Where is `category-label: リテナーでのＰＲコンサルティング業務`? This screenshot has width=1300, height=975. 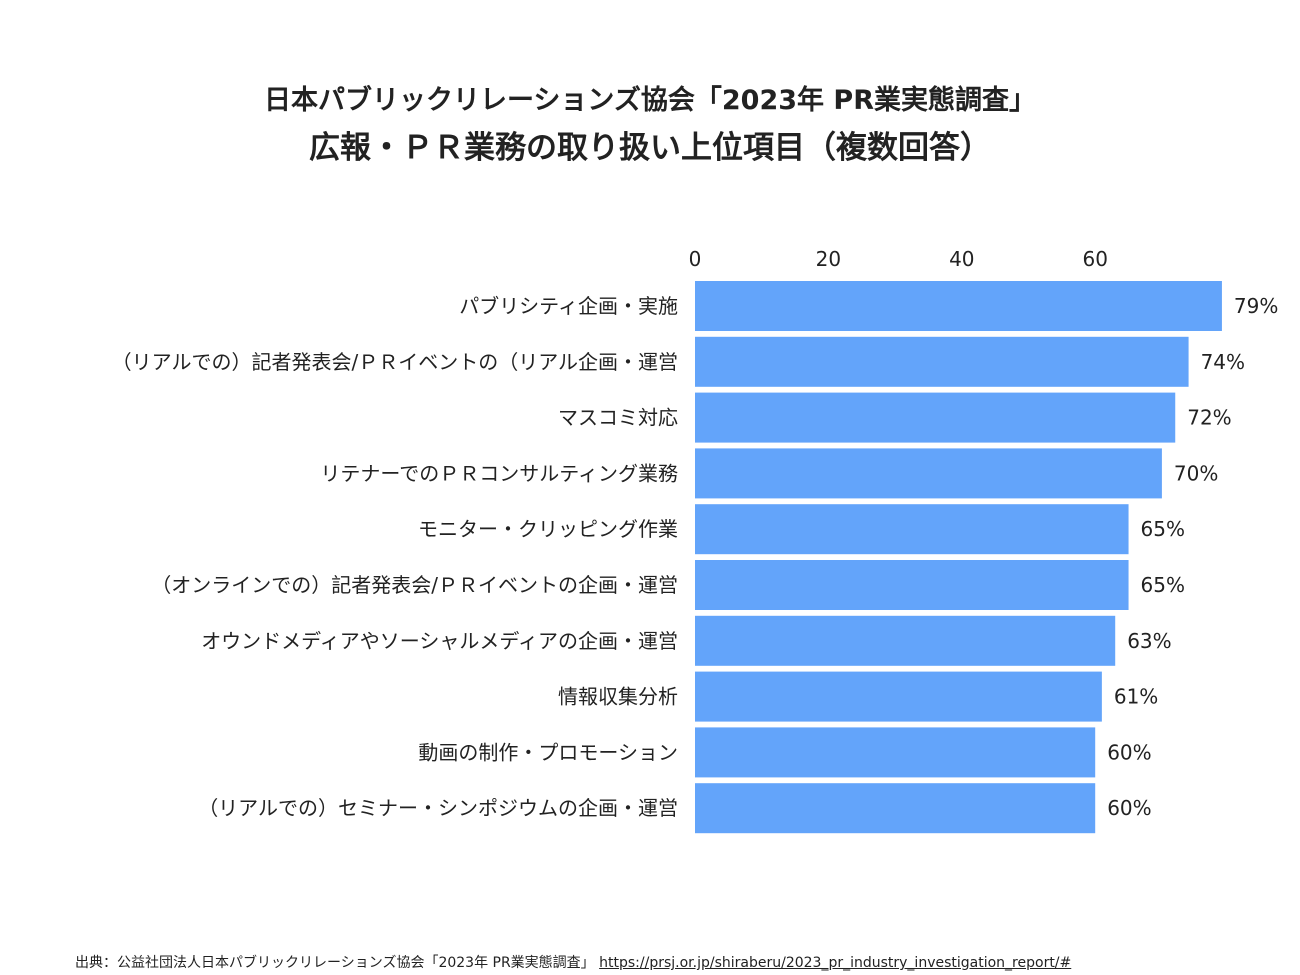 category-label: リテナーでのＰＲコンサルティング業務 is located at coordinates (499, 473).